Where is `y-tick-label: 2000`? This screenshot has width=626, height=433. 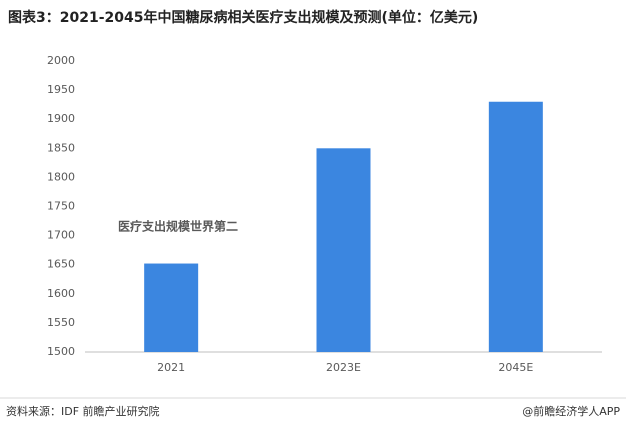 y-tick-label: 2000 is located at coordinates (61, 60).